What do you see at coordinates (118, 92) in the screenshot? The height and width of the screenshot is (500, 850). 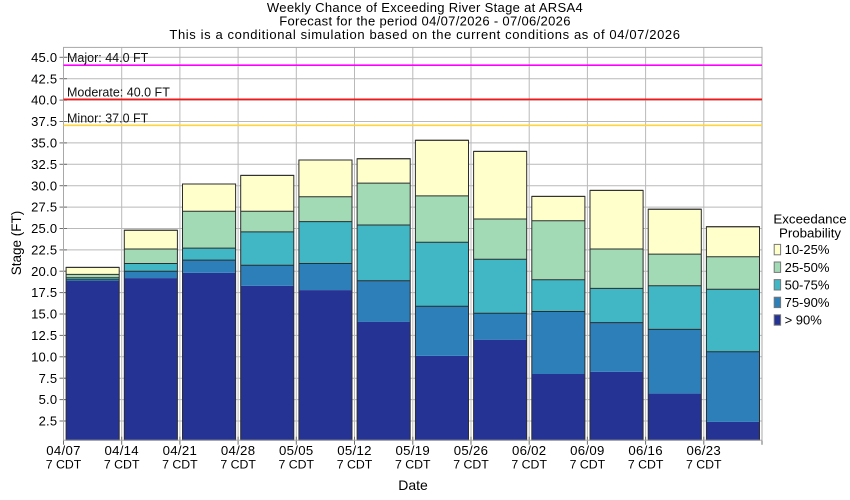 I see `svg-text: Moderate: 40.0 FT` at bounding box center [118, 92].